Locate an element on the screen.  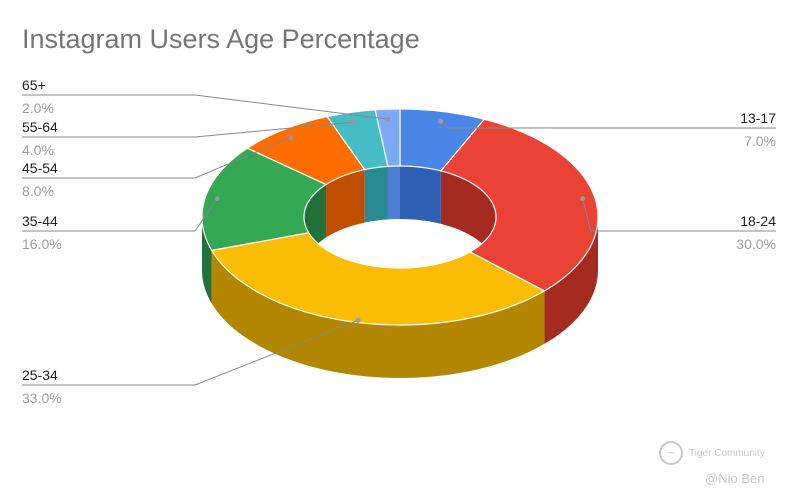
slice-value-18-24: 30.0% is located at coordinates (756, 244).